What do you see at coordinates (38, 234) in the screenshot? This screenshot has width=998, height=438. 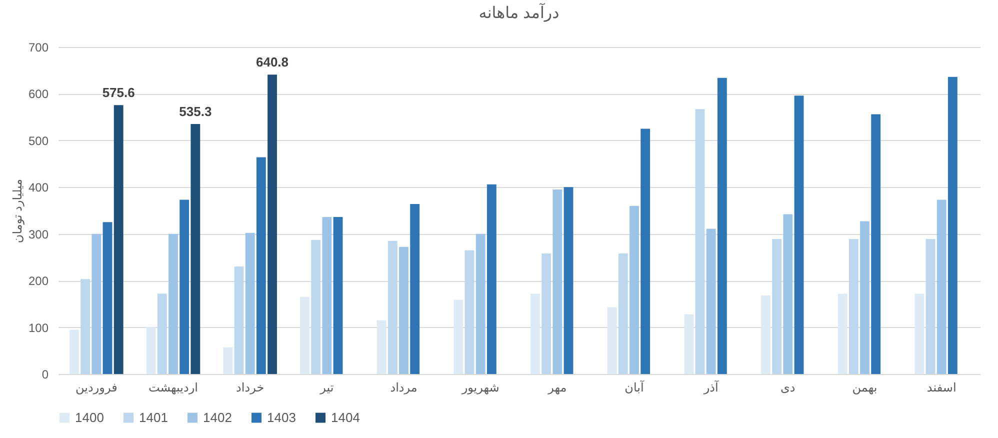 I see `y-tick-label: 300` at bounding box center [38, 234].